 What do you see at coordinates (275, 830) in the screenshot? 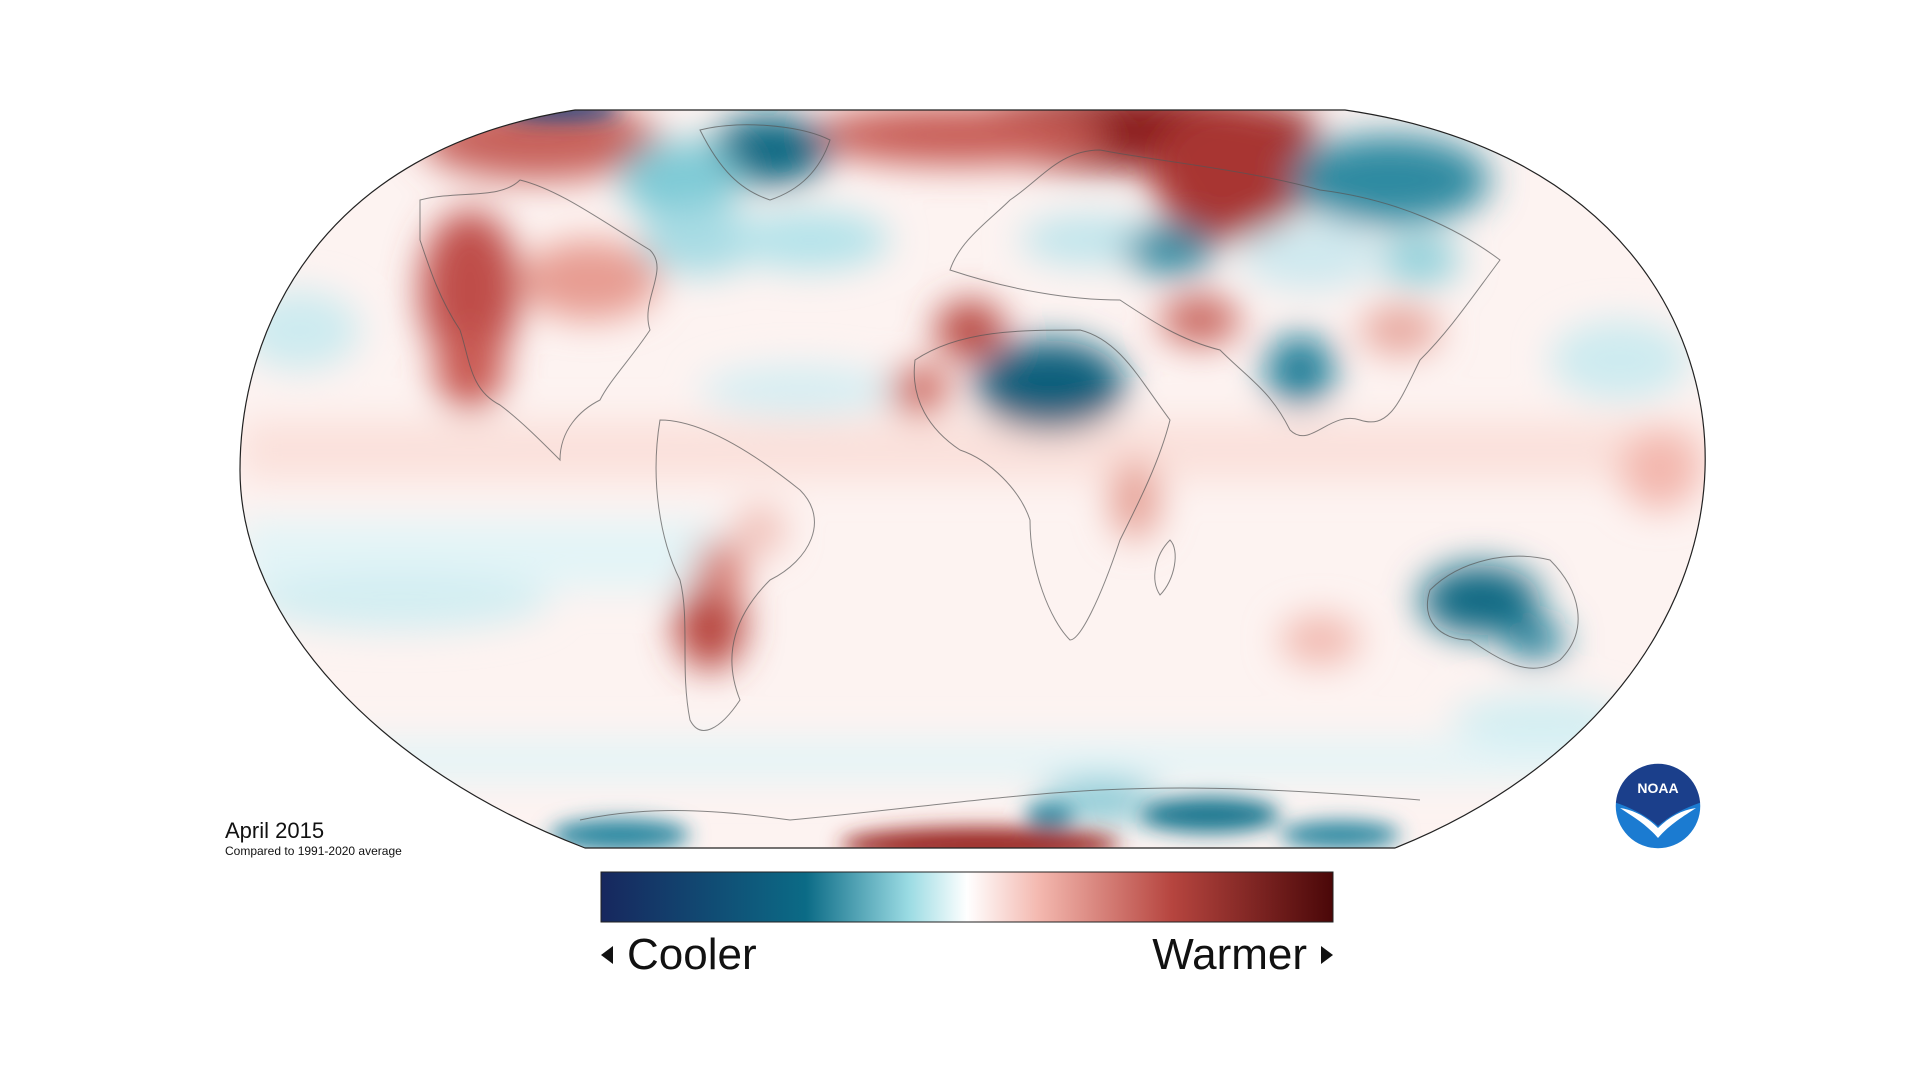
I see `caption-title: April 2015` at bounding box center [275, 830].